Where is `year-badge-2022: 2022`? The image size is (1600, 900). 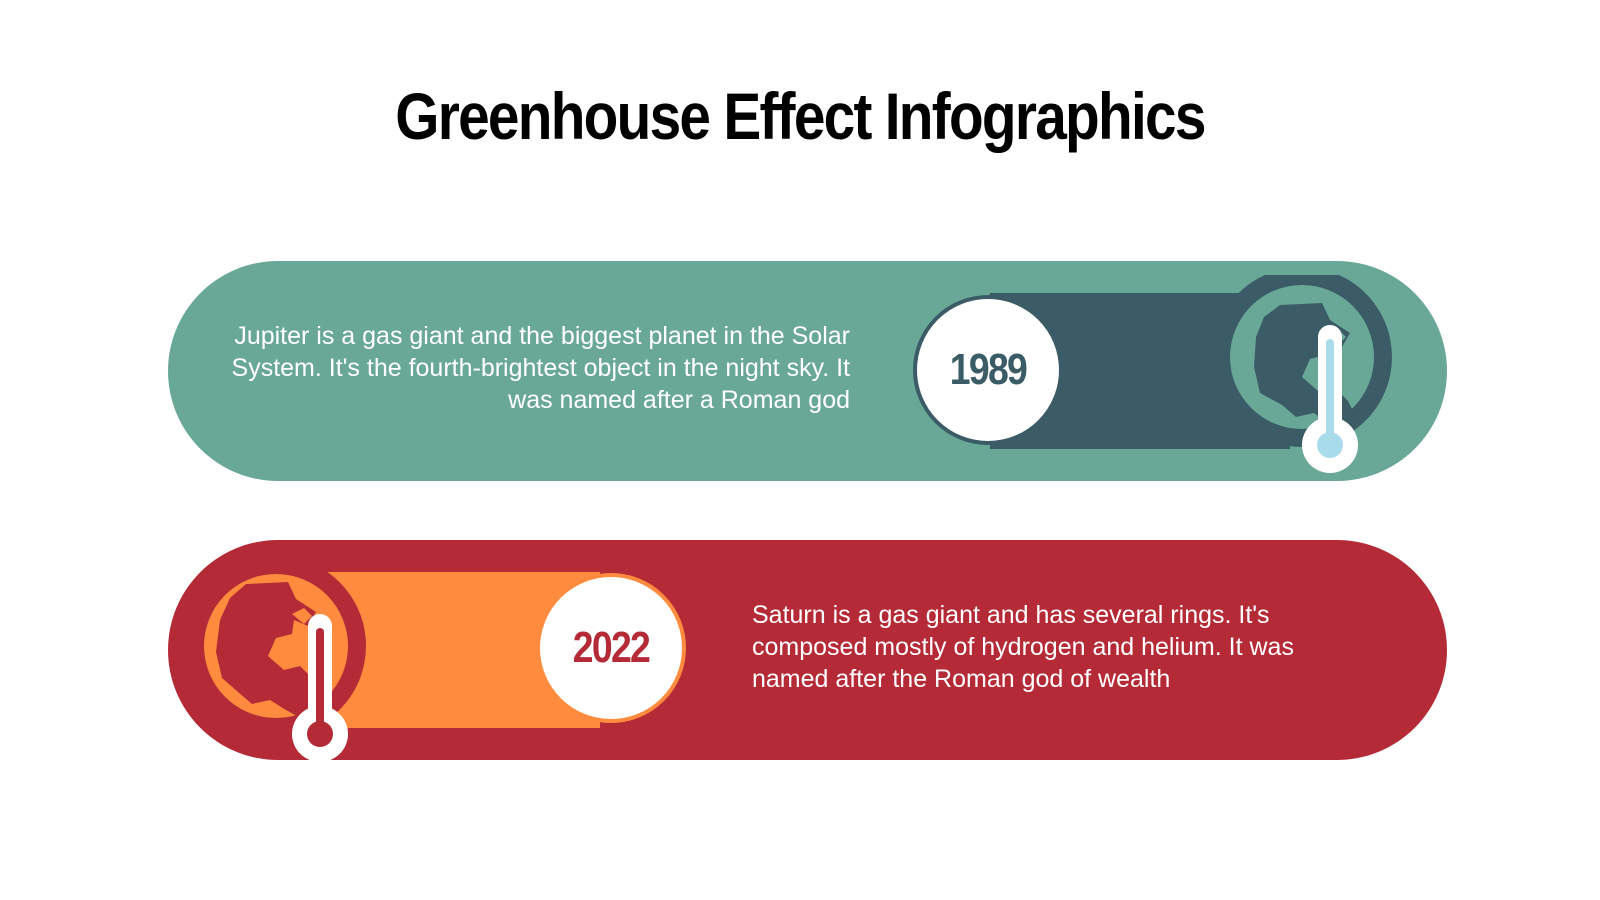
year-badge-2022: 2022 is located at coordinates (611, 648).